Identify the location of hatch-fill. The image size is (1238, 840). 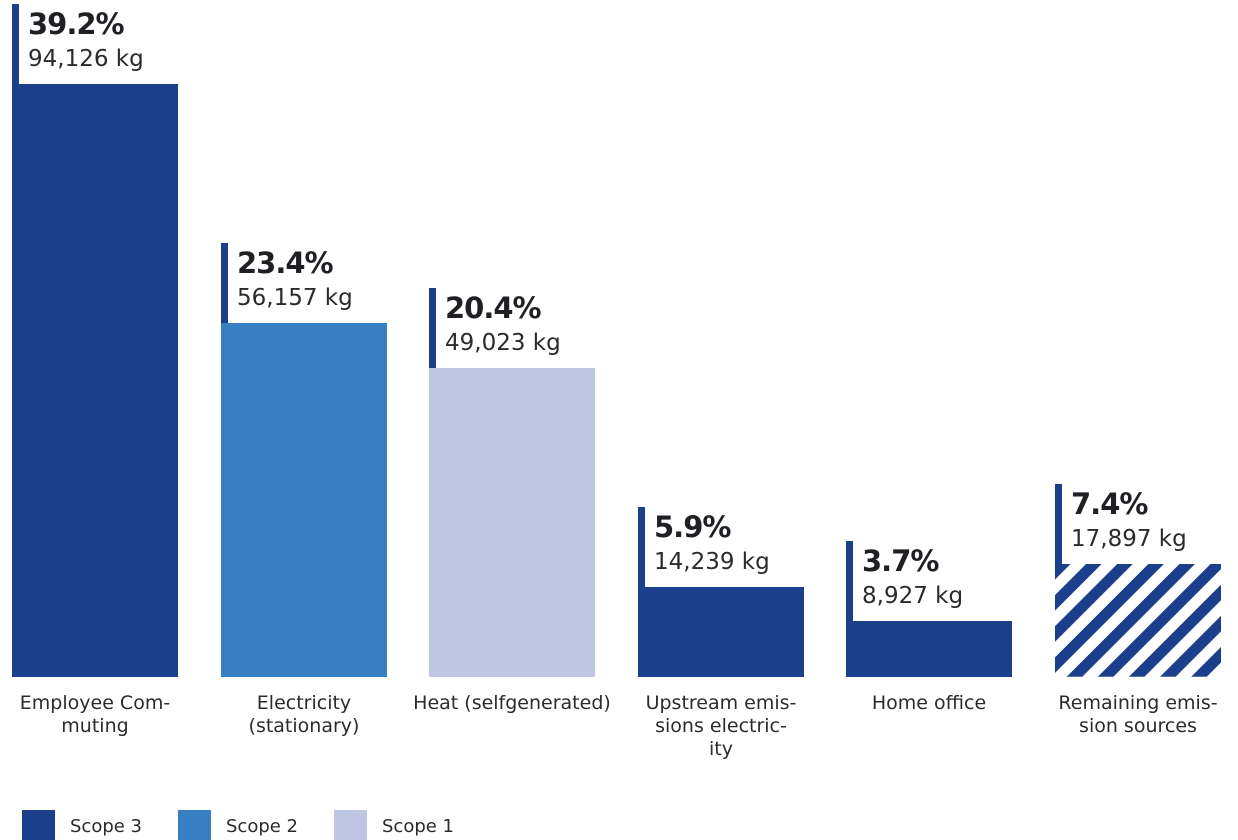
(1138, 620).